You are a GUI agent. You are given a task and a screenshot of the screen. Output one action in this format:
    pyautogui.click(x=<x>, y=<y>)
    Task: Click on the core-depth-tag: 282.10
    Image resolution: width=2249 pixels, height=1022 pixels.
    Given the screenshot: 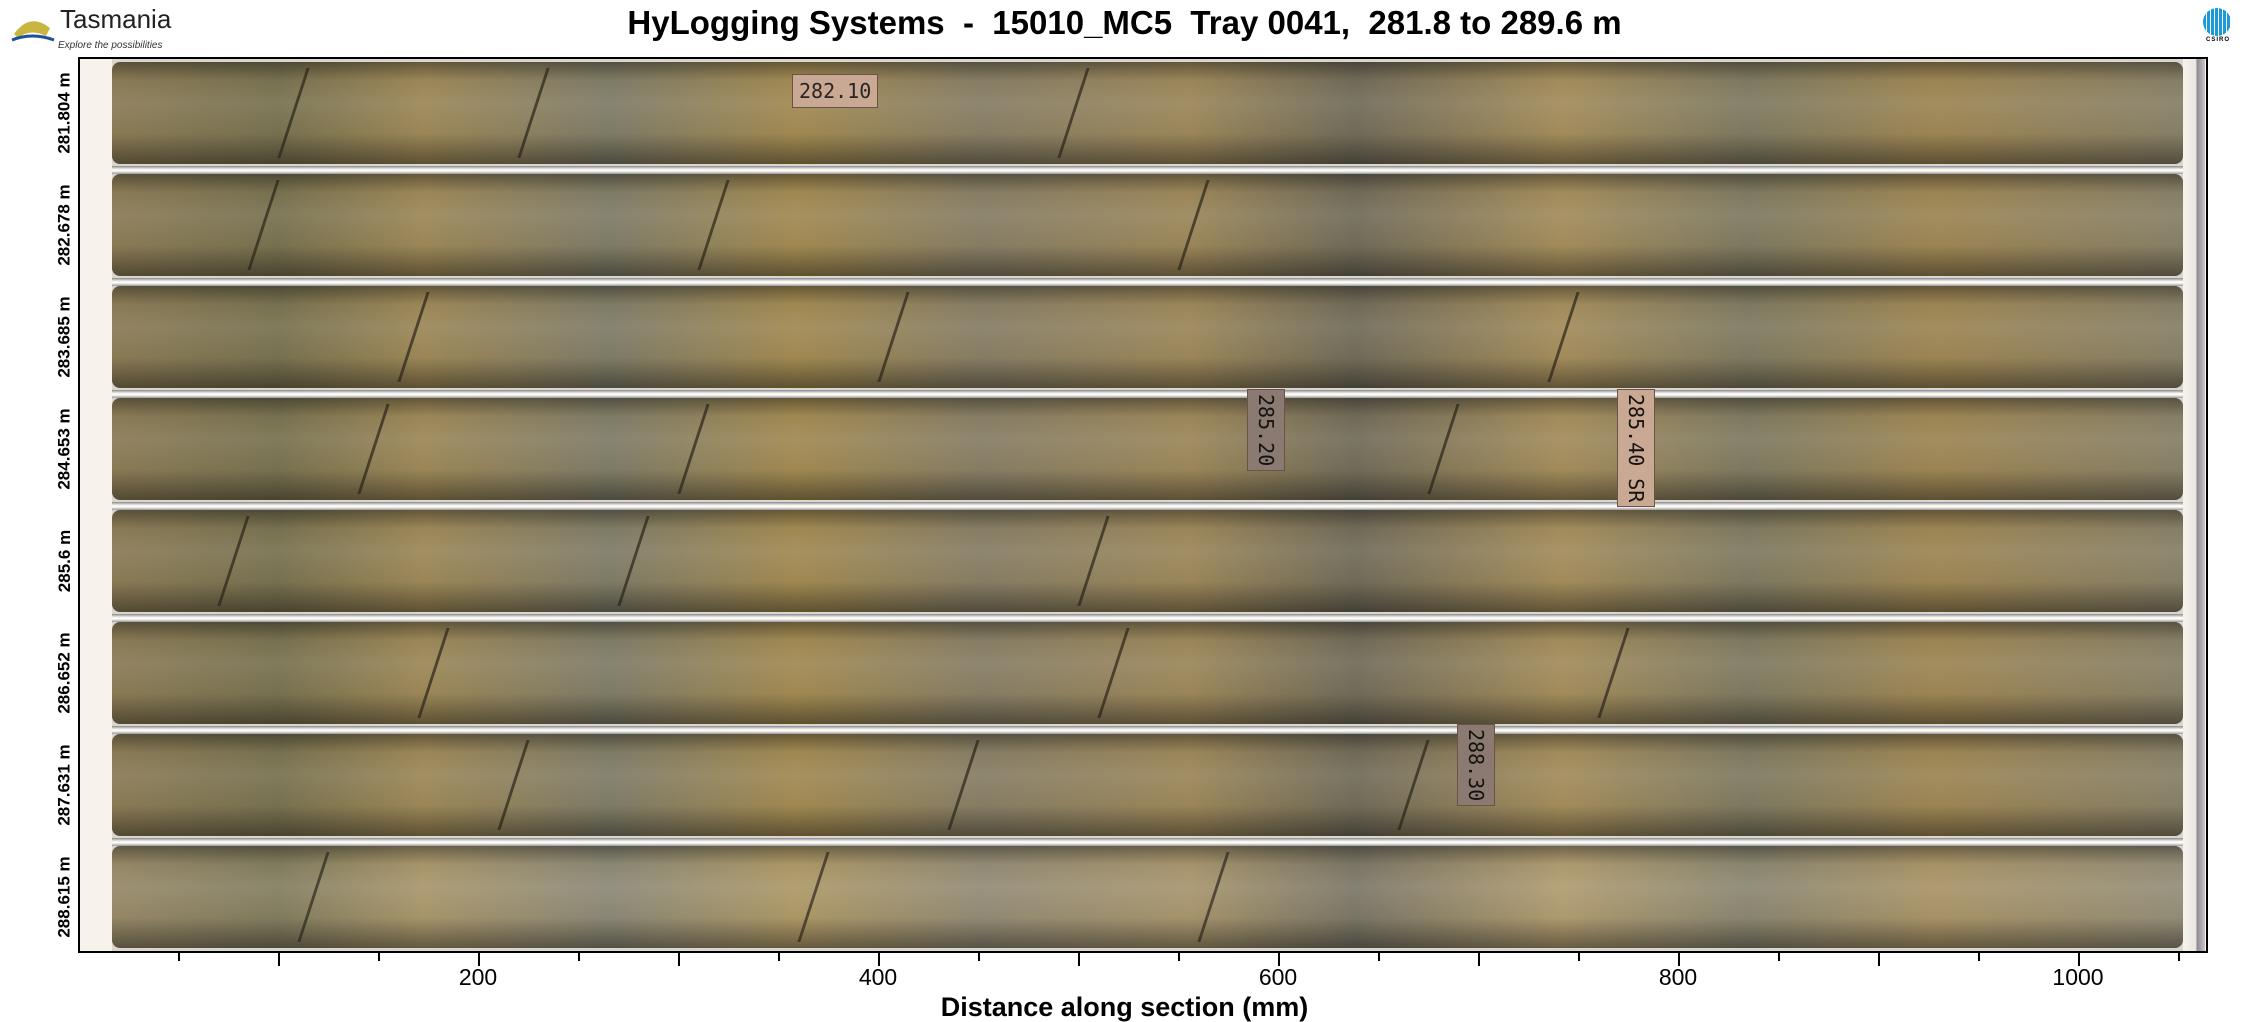 What is the action you would take?
    pyautogui.click(x=835, y=91)
    